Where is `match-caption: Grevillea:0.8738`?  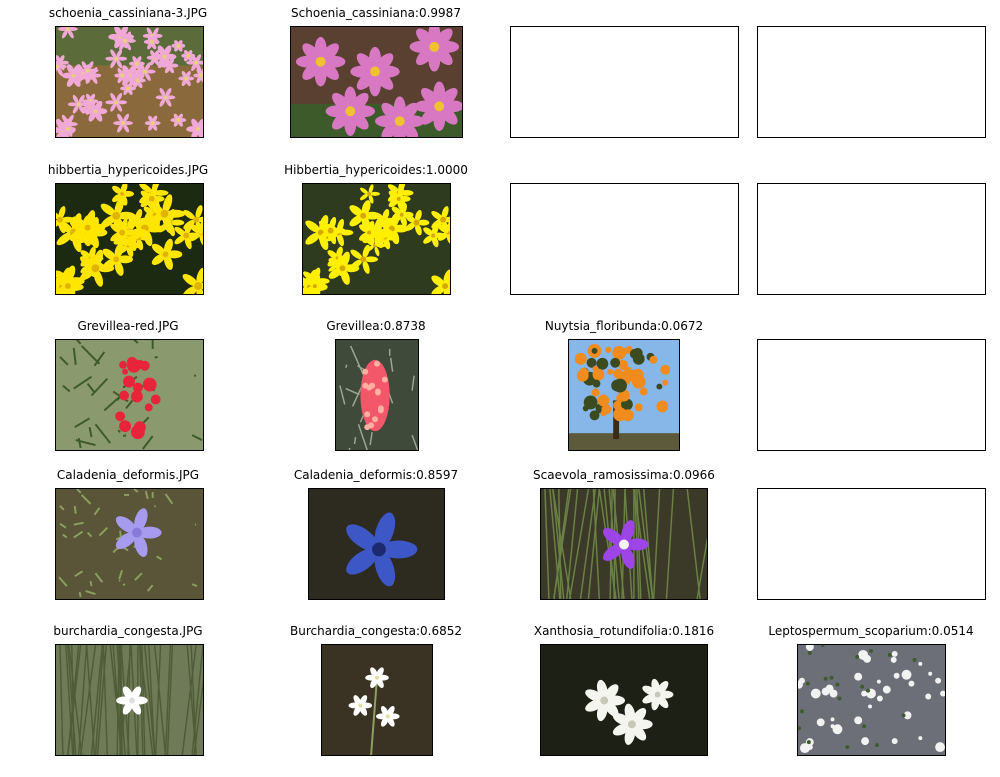
match-caption: Grevillea:0.8738 is located at coordinates (375, 326).